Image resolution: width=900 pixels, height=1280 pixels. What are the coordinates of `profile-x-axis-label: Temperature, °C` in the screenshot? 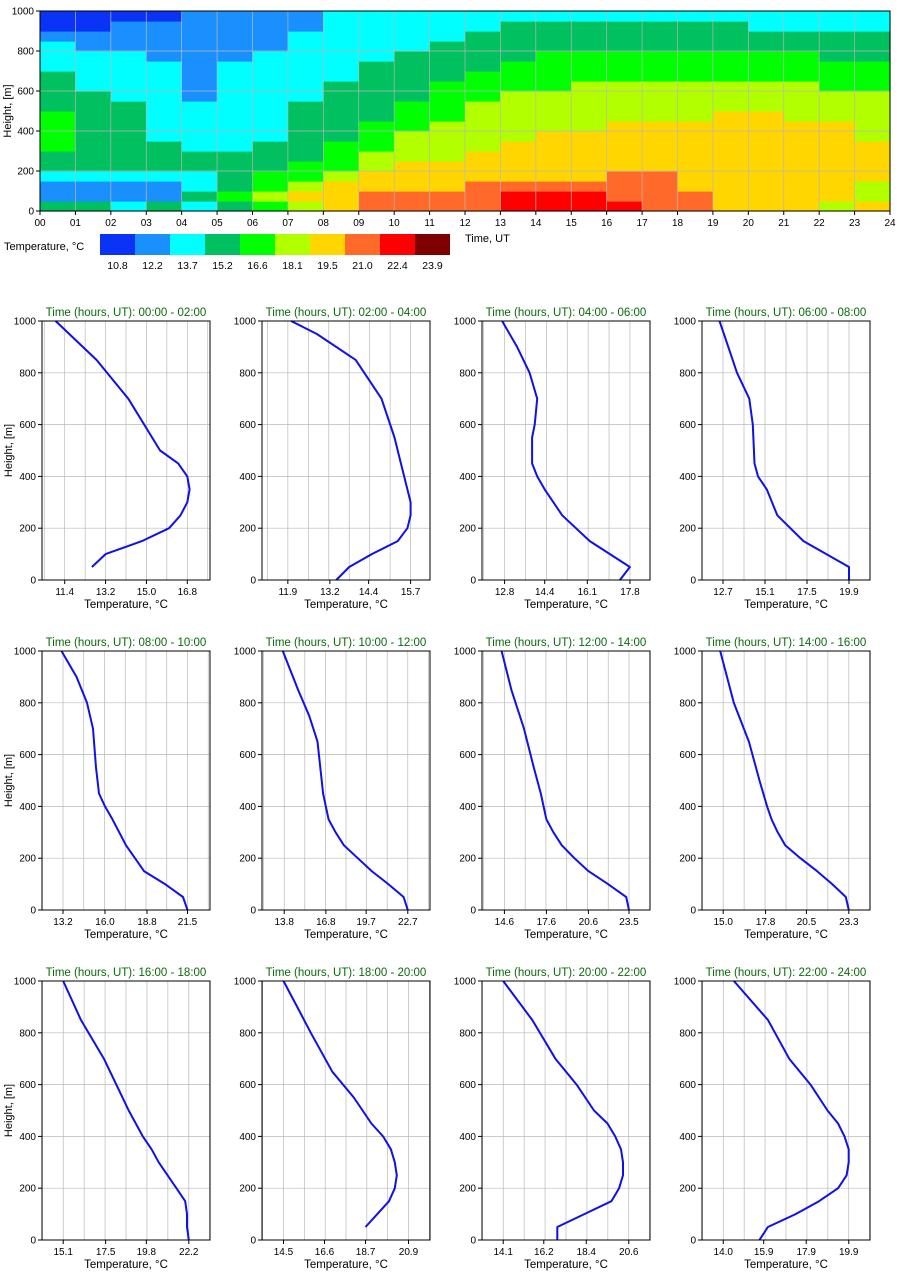 It's located at (786, 935).